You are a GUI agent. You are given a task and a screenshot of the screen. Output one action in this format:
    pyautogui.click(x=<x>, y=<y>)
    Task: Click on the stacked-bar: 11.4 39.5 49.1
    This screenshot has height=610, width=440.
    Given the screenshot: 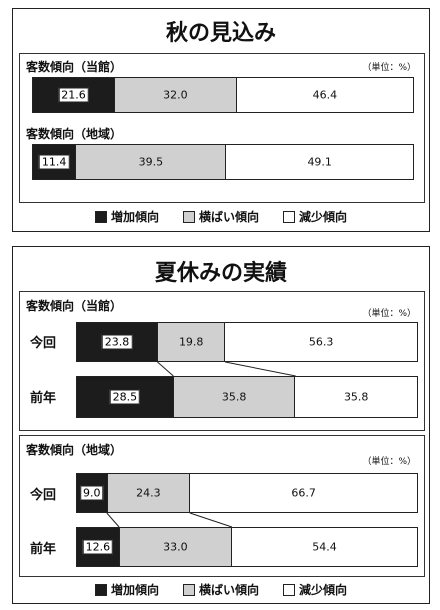 What is the action you would take?
    pyautogui.click(x=223, y=162)
    